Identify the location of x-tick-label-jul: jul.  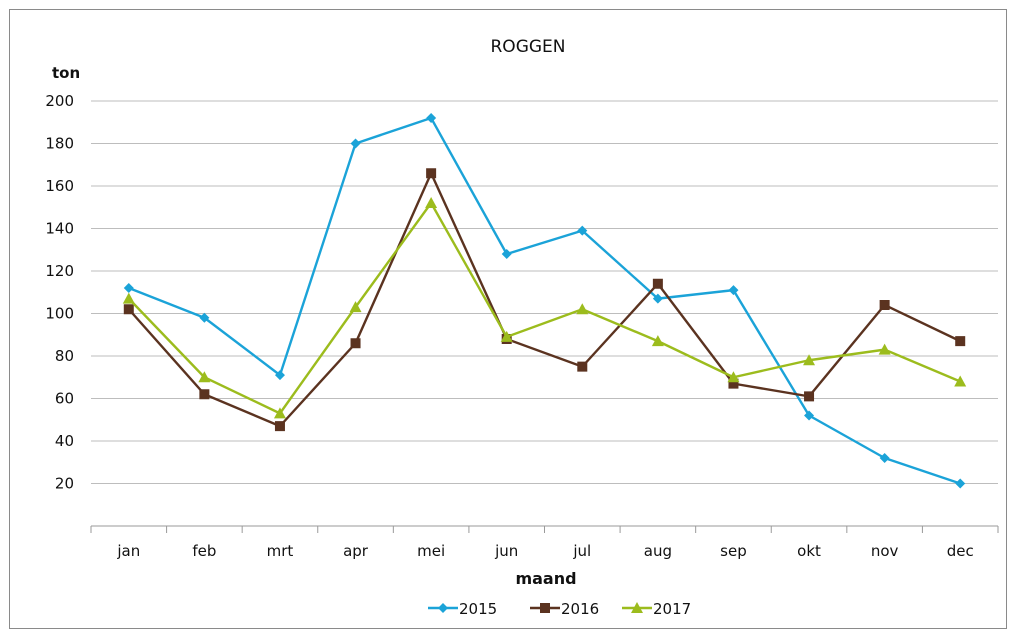
(581, 551).